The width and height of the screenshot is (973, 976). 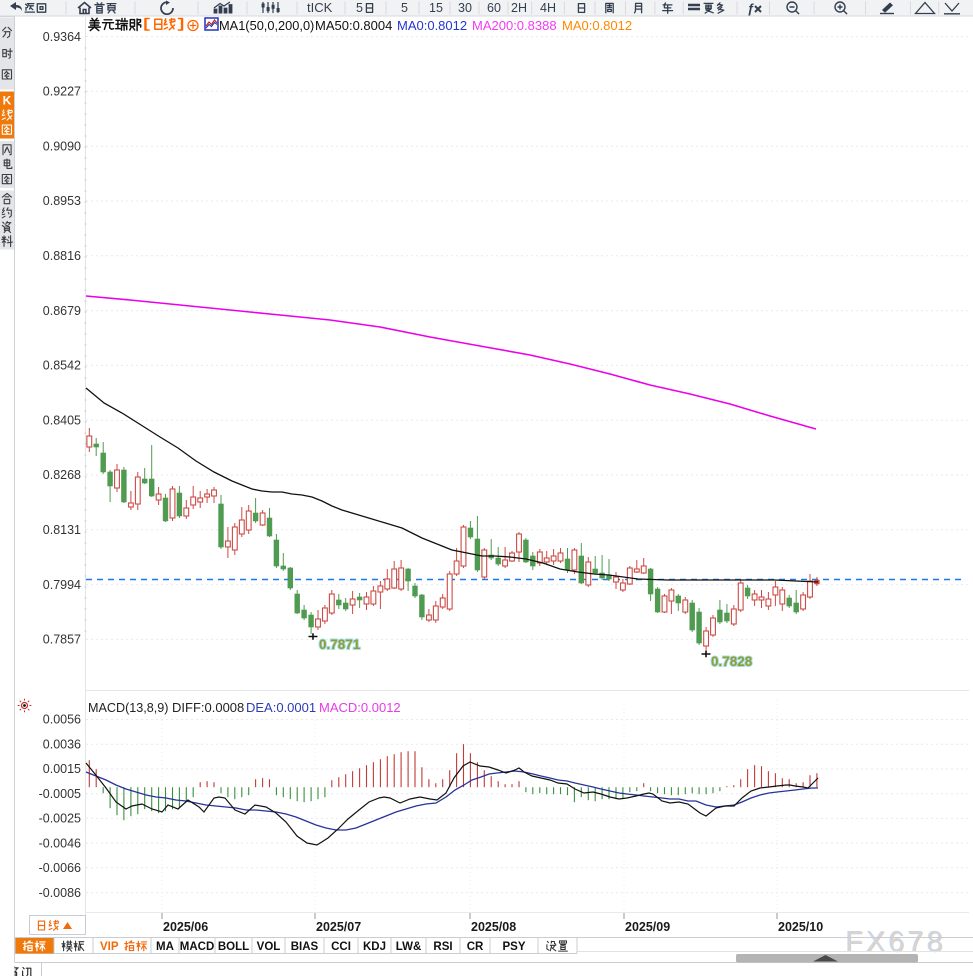 I want to click on svg-text: 60, so click(x=494, y=8).